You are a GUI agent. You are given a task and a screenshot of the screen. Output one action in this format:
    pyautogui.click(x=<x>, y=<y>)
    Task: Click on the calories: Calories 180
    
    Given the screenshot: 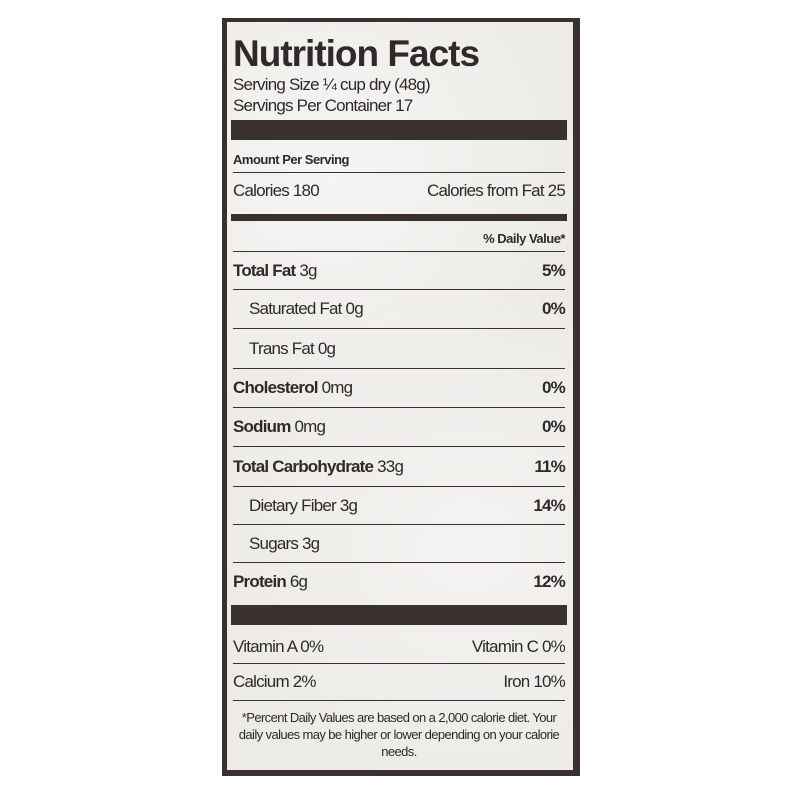 What is the action you would take?
    pyautogui.click(x=276, y=190)
    